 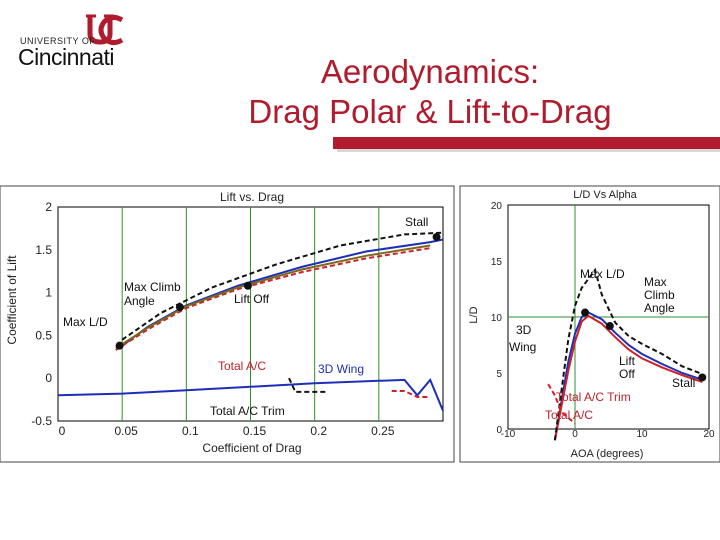 I want to click on annotation-total-ac-trim: Total A/C Trim, so click(x=247, y=411).